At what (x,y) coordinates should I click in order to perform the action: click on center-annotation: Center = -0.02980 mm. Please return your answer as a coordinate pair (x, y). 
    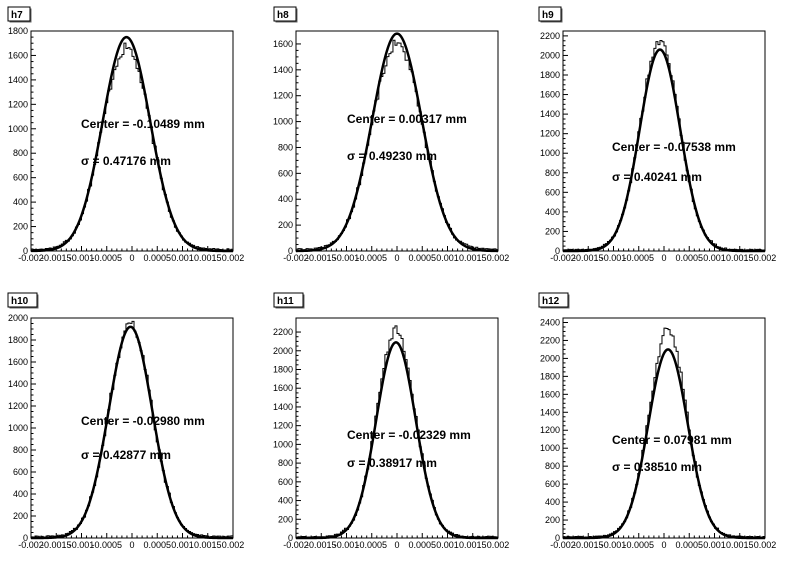
    Looking at the image, I should click on (143, 421).